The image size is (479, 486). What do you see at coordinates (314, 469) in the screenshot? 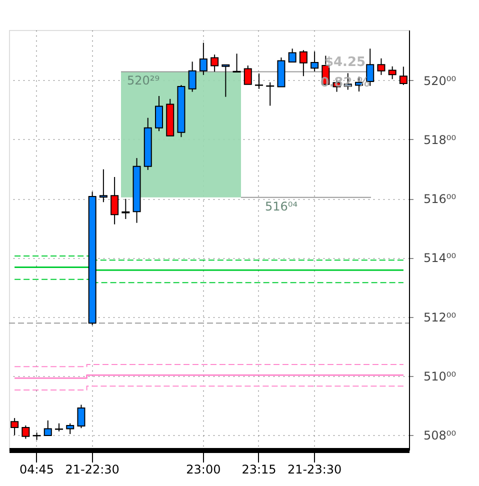
I see `x-tick-label: 21-23:30` at bounding box center [314, 469].